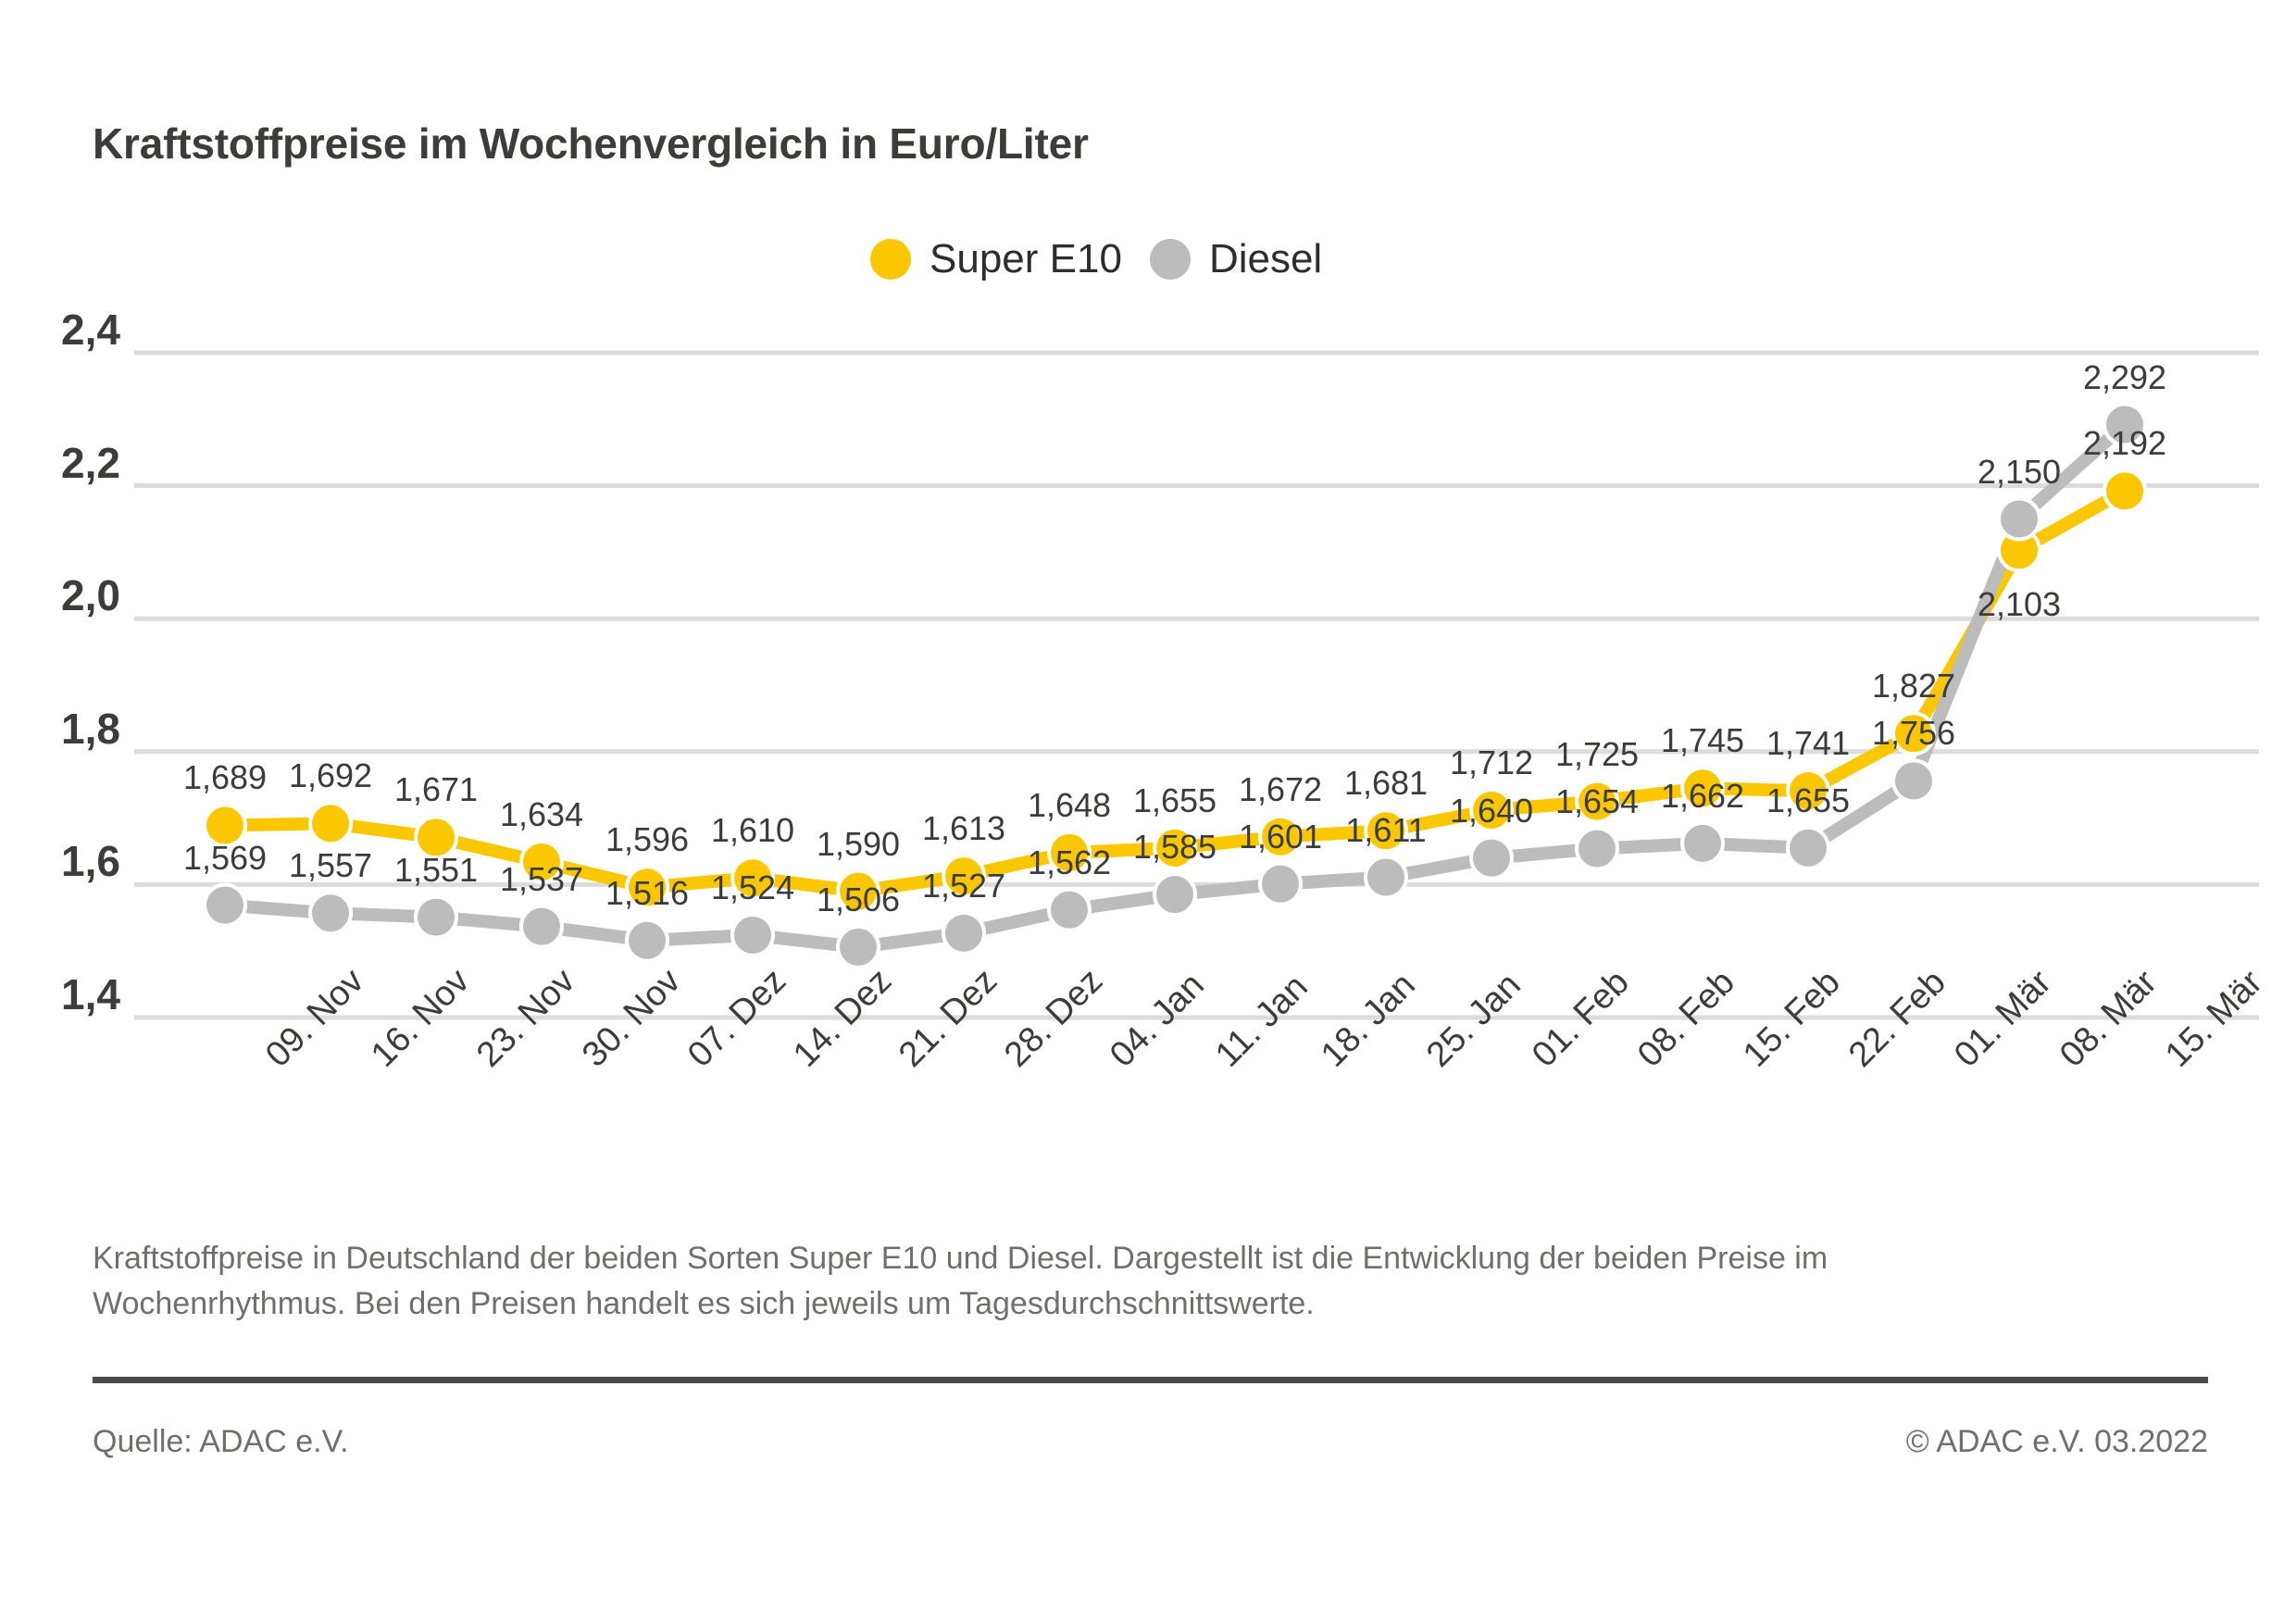 The width and height of the screenshot is (2296, 1611). I want to click on circle-marker-icon-diesel, so click(1170, 259).